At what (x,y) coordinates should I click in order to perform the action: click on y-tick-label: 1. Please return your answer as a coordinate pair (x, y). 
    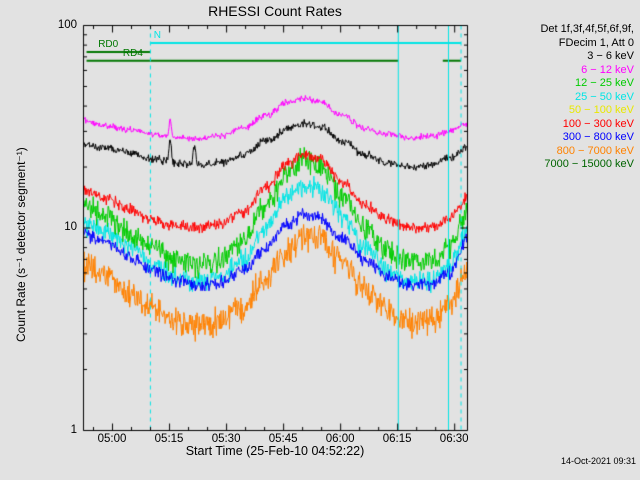
    Looking at the image, I should click on (73, 429).